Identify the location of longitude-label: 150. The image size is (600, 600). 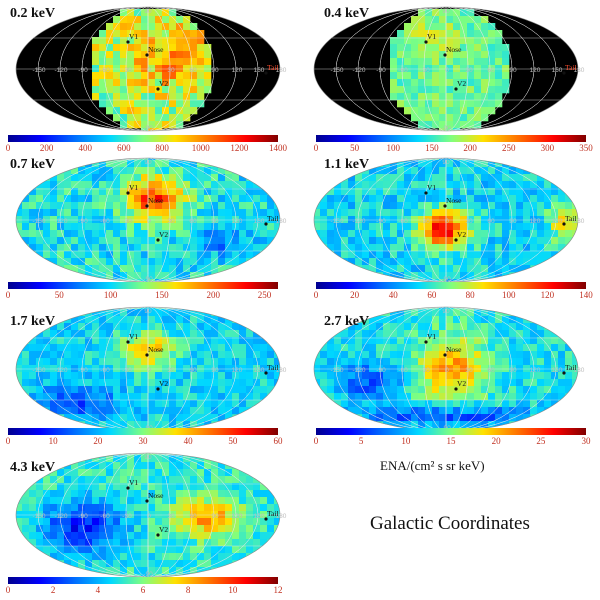
(557, 70).